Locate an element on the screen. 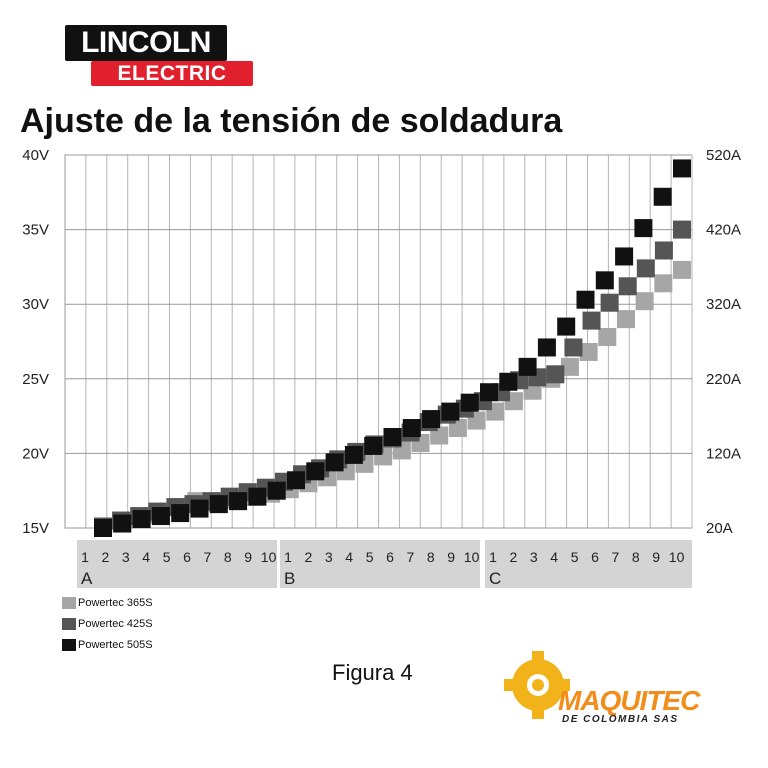 The width and height of the screenshot is (768, 768). legend-label: Powertec 505S is located at coordinates (115, 644).